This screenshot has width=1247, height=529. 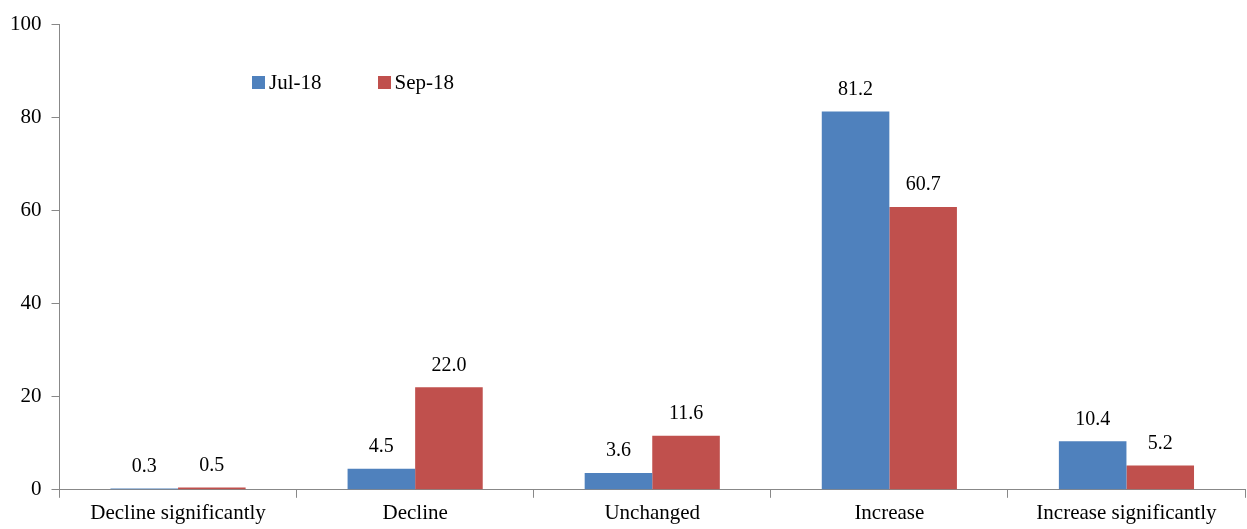 What do you see at coordinates (36, 488) in the screenshot?
I see `y-tick-label: 0` at bounding box center [36, 488].